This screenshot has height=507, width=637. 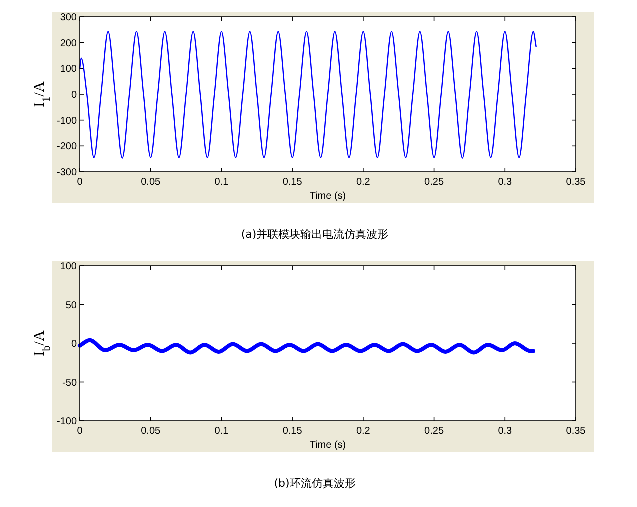 What do you see at coordinates (315, 234) in the screenshot?
I see `text: (a)并联模块输出电流仿真波形` at bounding box center [315, 234].